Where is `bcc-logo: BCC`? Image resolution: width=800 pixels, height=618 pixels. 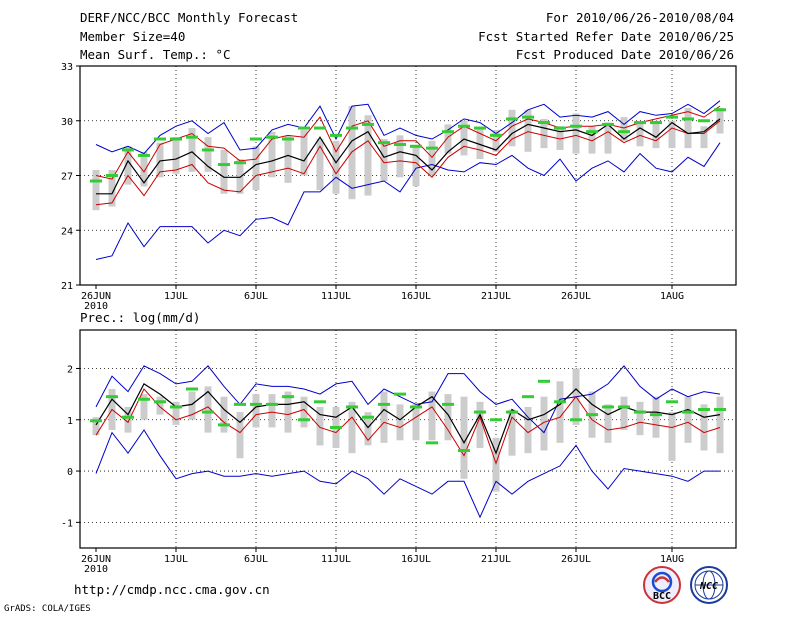
bcc-logo: BCC is located at coordinates (662, 585).